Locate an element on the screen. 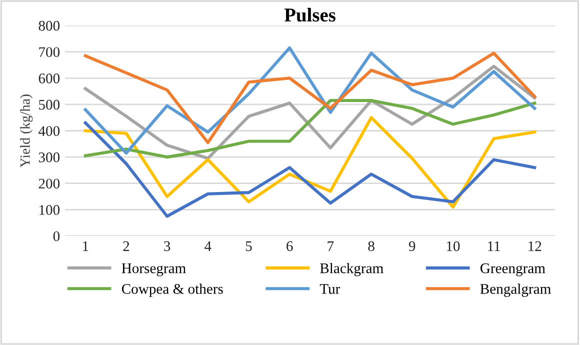  x-tick-label: 1 is located at coordinates (85, 246).